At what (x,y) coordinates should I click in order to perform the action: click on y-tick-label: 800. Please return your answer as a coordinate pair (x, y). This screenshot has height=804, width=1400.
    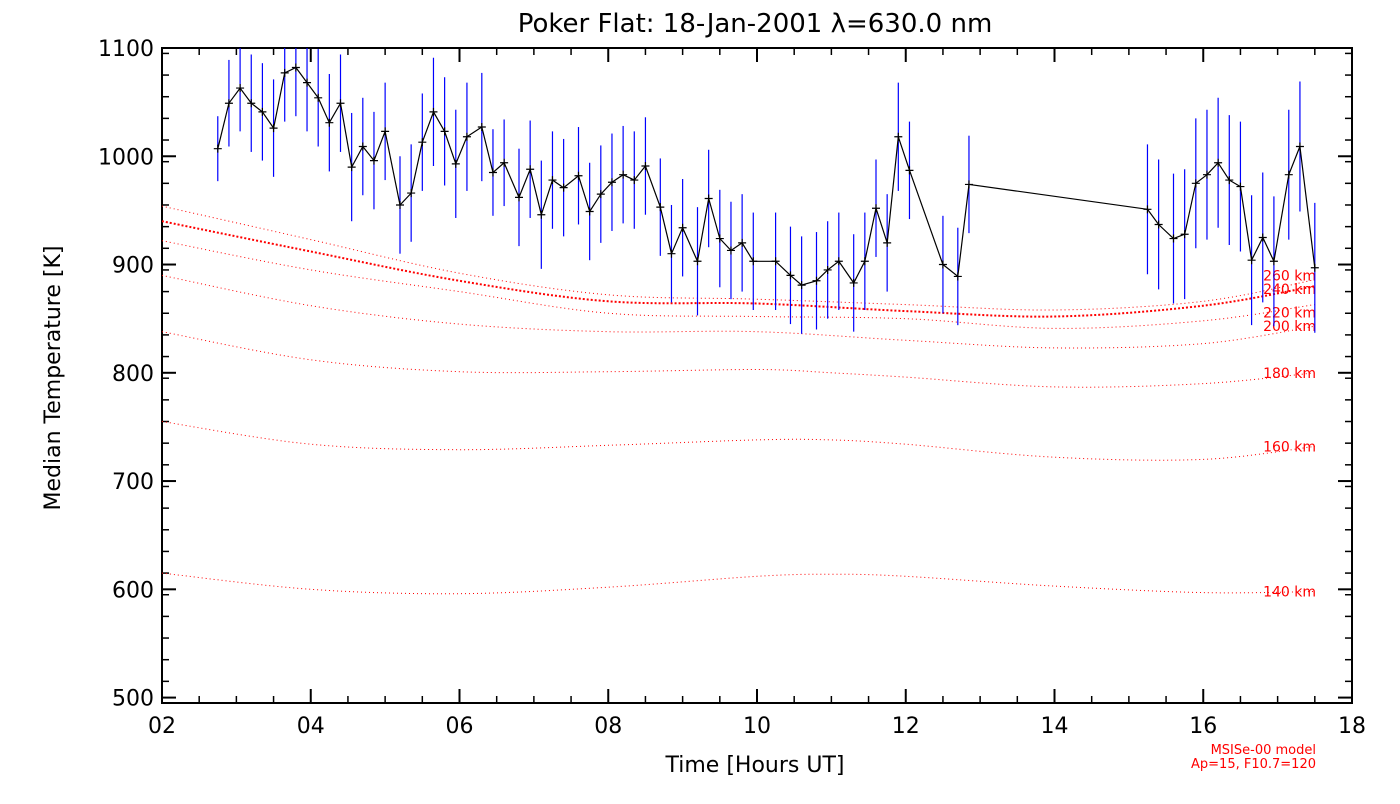
    Looking at the image, I should click on (133, 374).